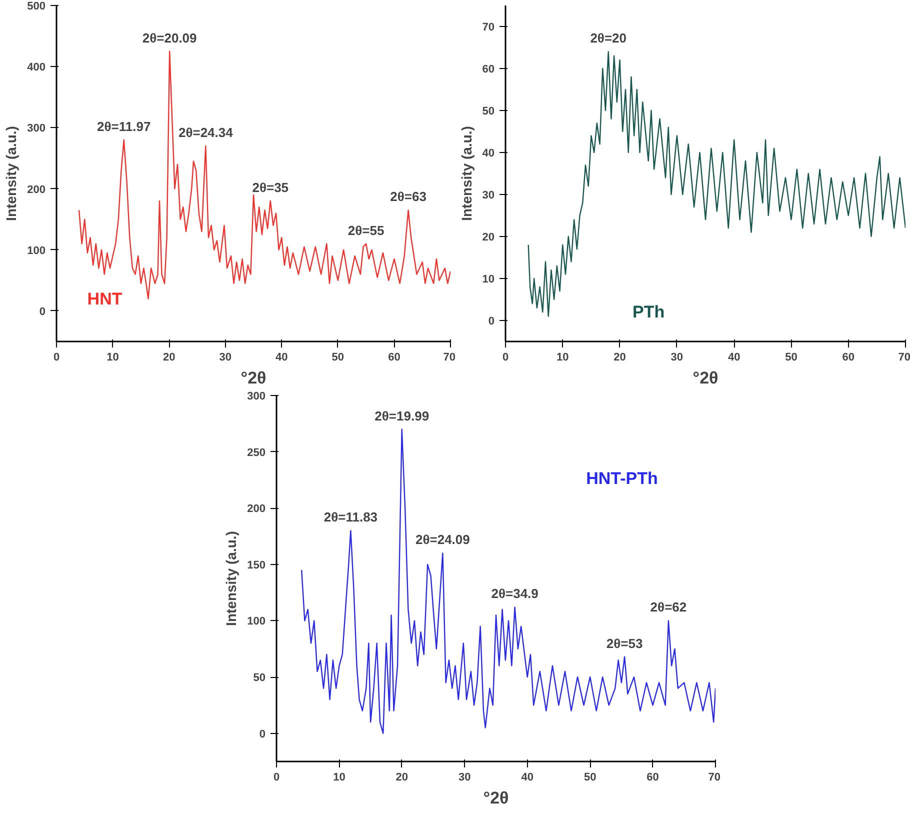  I want to click on y-tick-label: 150, so click(256, 565).